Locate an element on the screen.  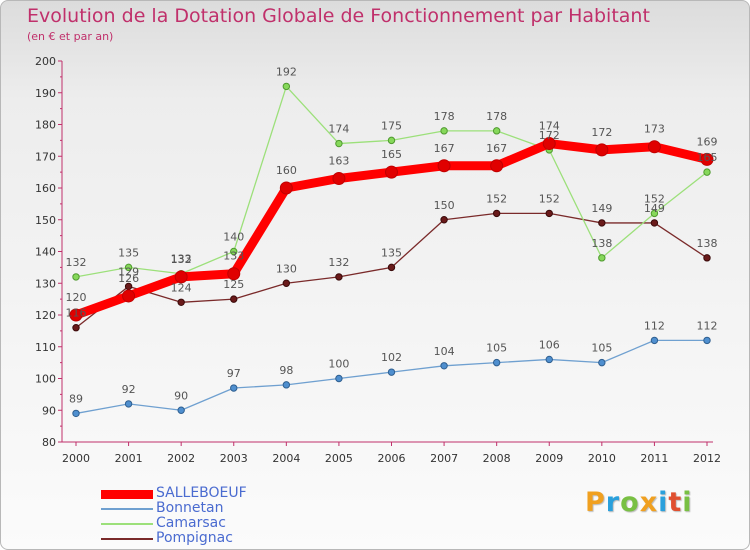
data-label-bonnetan: 104 is located at coordinates (444, 351).